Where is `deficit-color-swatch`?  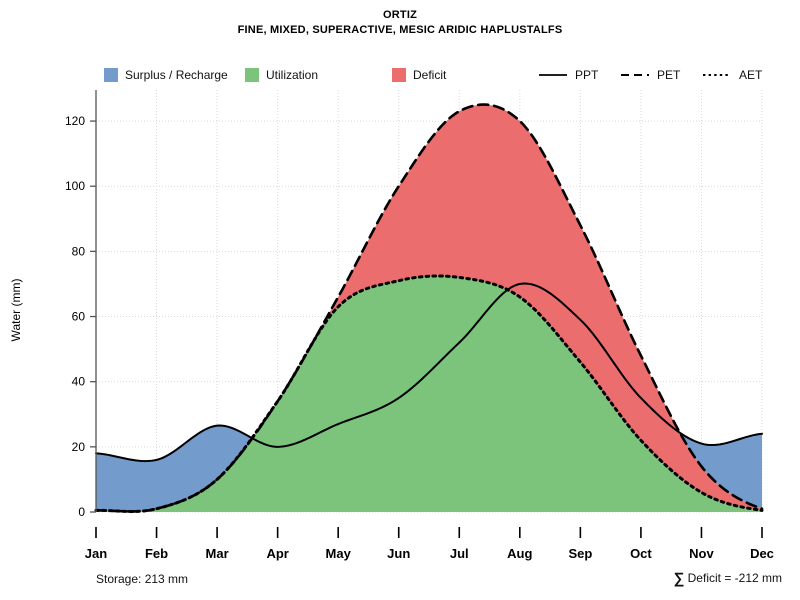 deficit-color-swatch is located at coordinates (399, 75).